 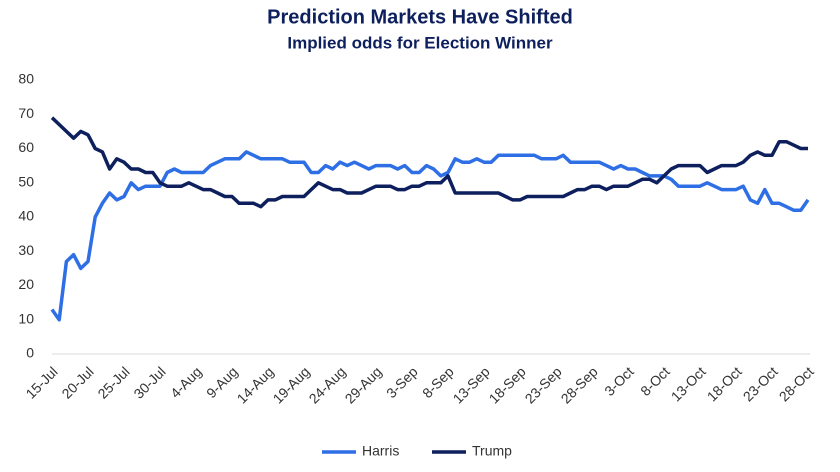 I want to click on x-tick-label: 4-Aug, so click(x=186, y=382).